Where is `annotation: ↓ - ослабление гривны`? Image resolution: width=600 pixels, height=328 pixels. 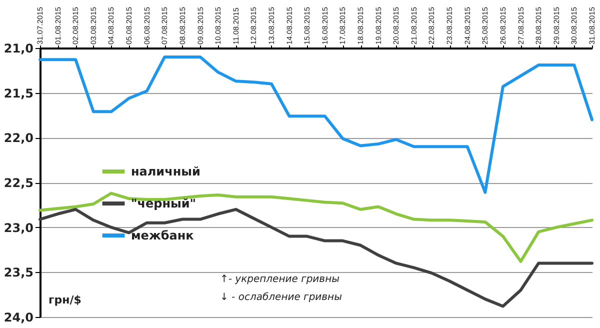
annotation: ↓ - ослабление гривны is located at coordinates (281, 297).